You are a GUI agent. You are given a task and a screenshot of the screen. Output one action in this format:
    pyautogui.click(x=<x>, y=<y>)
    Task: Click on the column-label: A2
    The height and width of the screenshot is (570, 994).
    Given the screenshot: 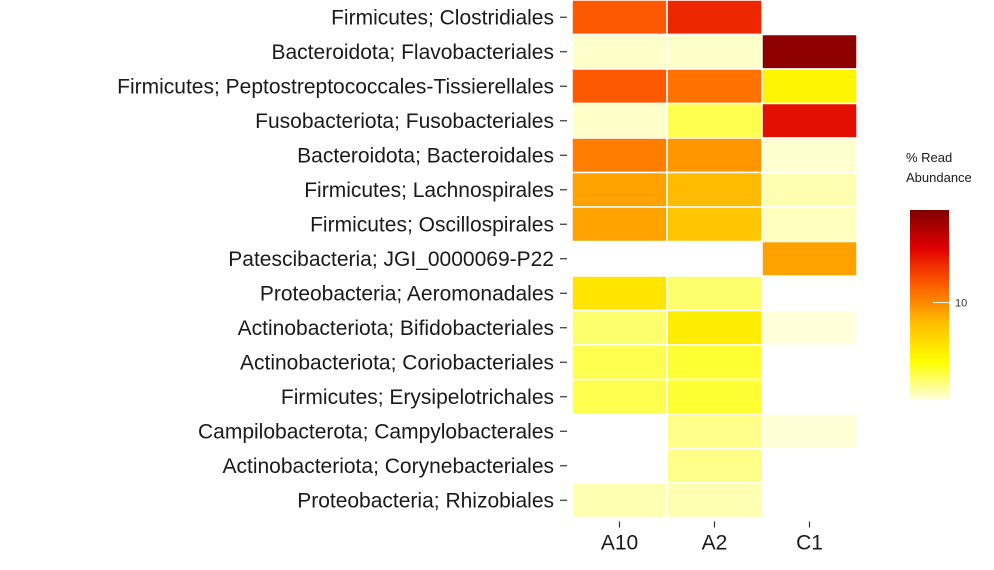 What is the action you would take?
    pyautogui.click(x=715, y=543)
    